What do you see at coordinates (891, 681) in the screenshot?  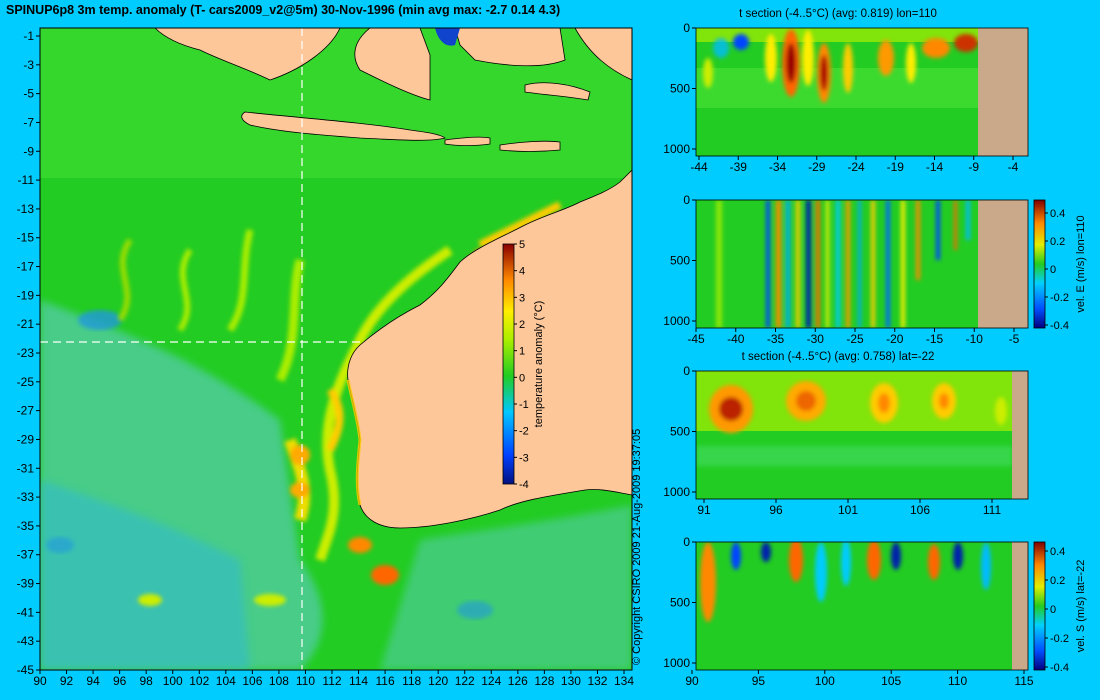 I see `p4-x-tick-label: 105` at bounding box center [891, 681].